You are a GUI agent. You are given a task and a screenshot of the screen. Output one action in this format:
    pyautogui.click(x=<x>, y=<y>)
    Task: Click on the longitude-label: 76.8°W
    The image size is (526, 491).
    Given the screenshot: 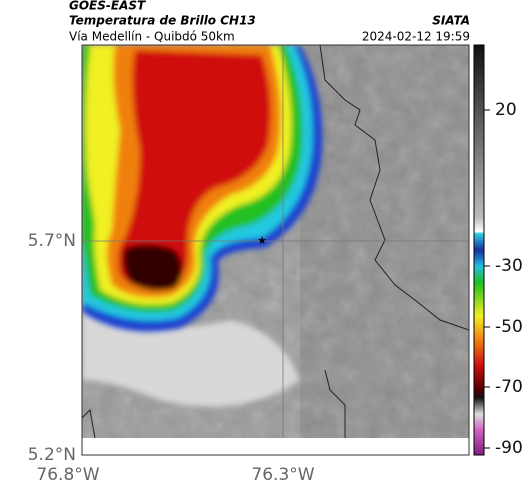 What is the action you would take?
    pyautogui.click(x=67, y=475)
    